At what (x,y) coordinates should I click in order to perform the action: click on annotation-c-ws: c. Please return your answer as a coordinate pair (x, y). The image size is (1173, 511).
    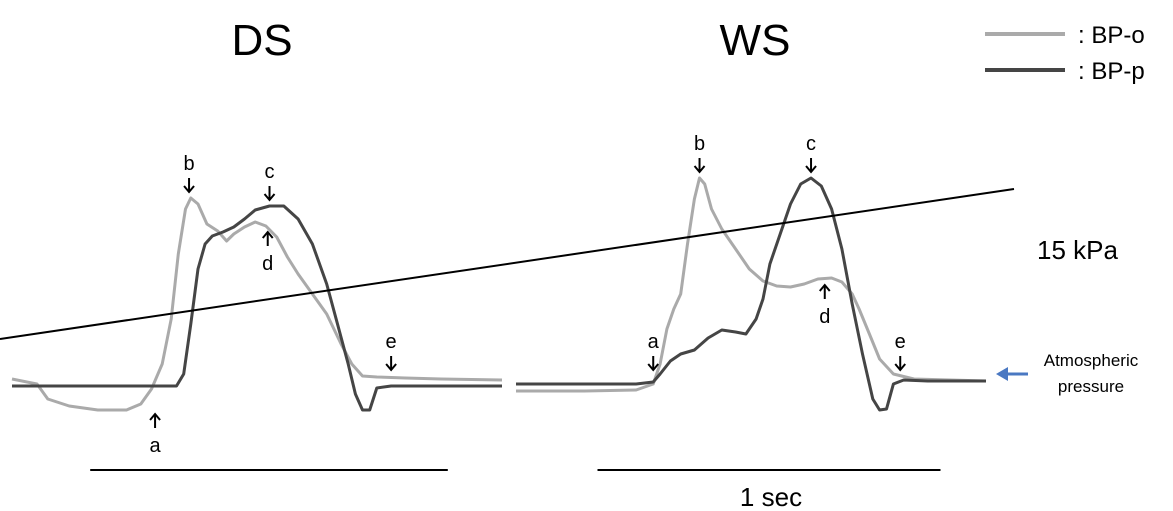
    Looking at the image, I should click on (811, 153).